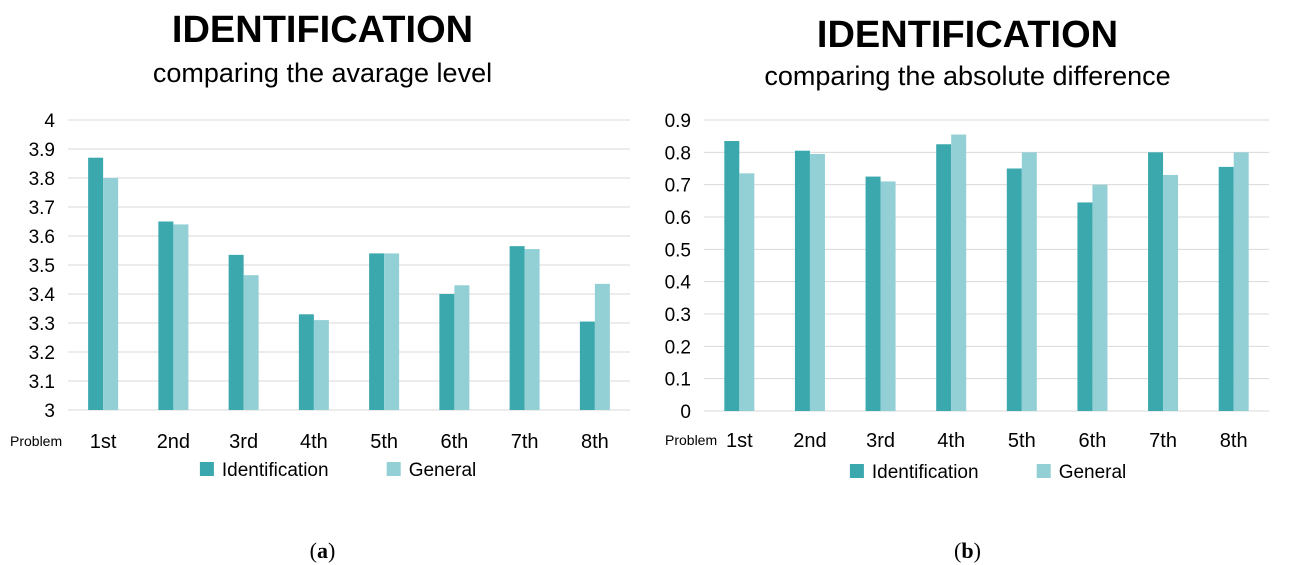 The height and width of the screenshot is (565, 1290). What do you see at coordinates (42, 324) in the screenshot?
I see `y-tick-label: 3.3` at bounding box center [42, 324].